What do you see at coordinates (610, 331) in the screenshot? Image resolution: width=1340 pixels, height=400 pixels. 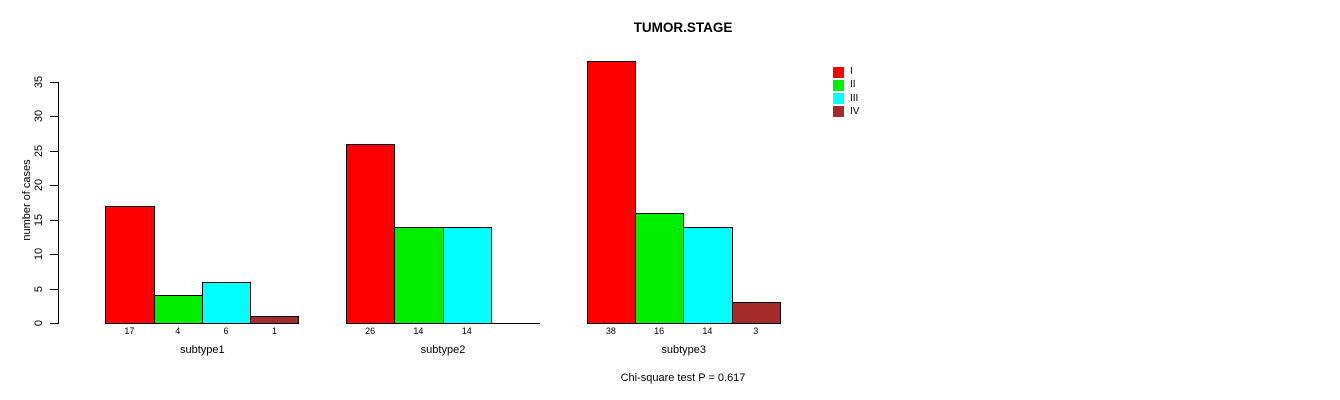 I see `bar-value-label: 38` at bounding box center [610, 331].